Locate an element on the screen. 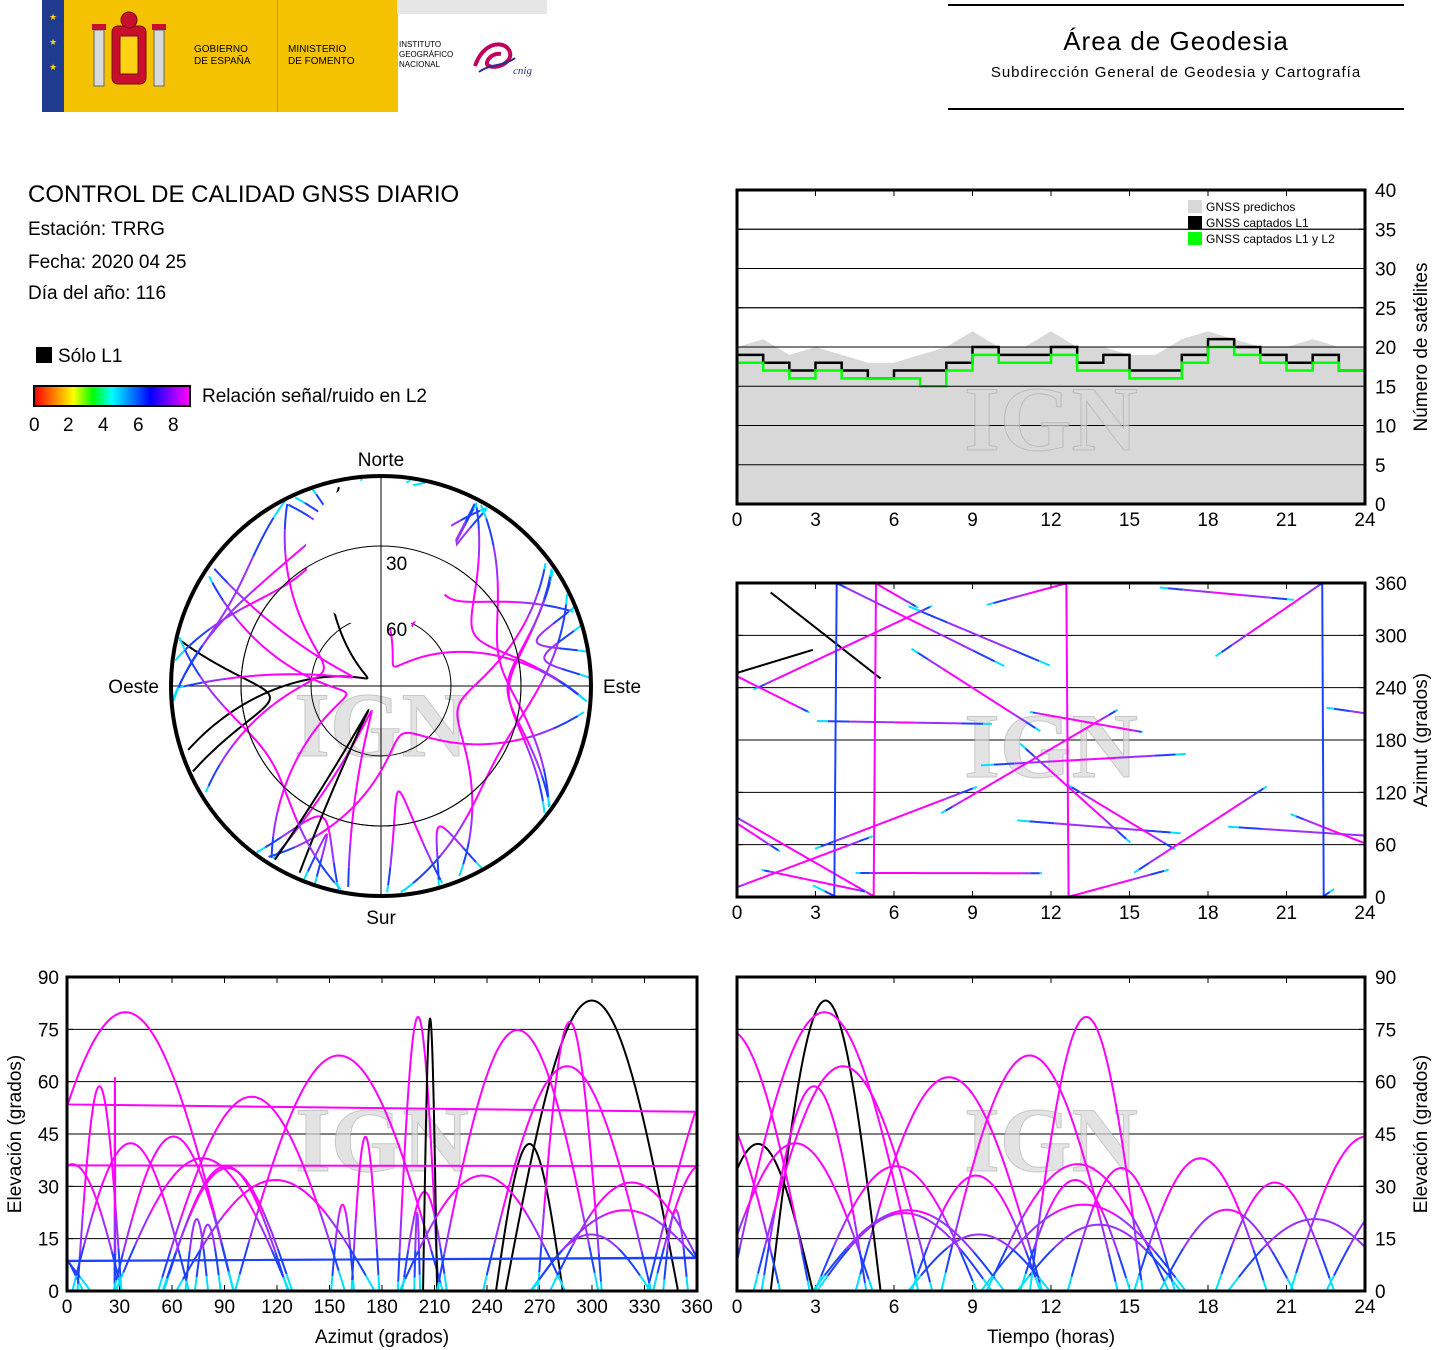 The width and height of the screenshot is (1445, 1350). report-title: CONTROL DE CALIDAD GNSS DIARIO is located at coordinates (244, 194).